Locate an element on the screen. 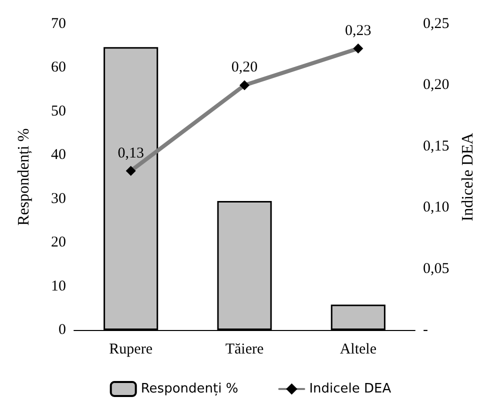 The image size is (501, 414). y-tick-label: 70 is located at coordinates (58, 24).